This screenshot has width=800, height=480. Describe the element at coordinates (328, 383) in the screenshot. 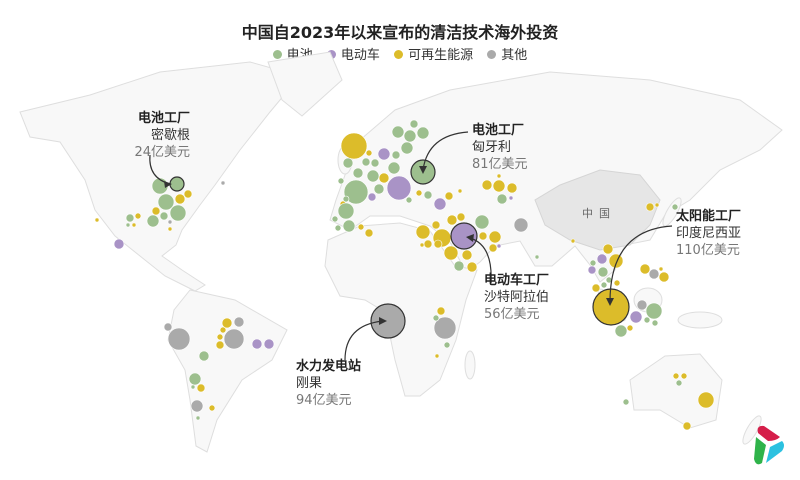

I see `annotation-congo: 水力发电站 刚果 94亿美元` at that location.